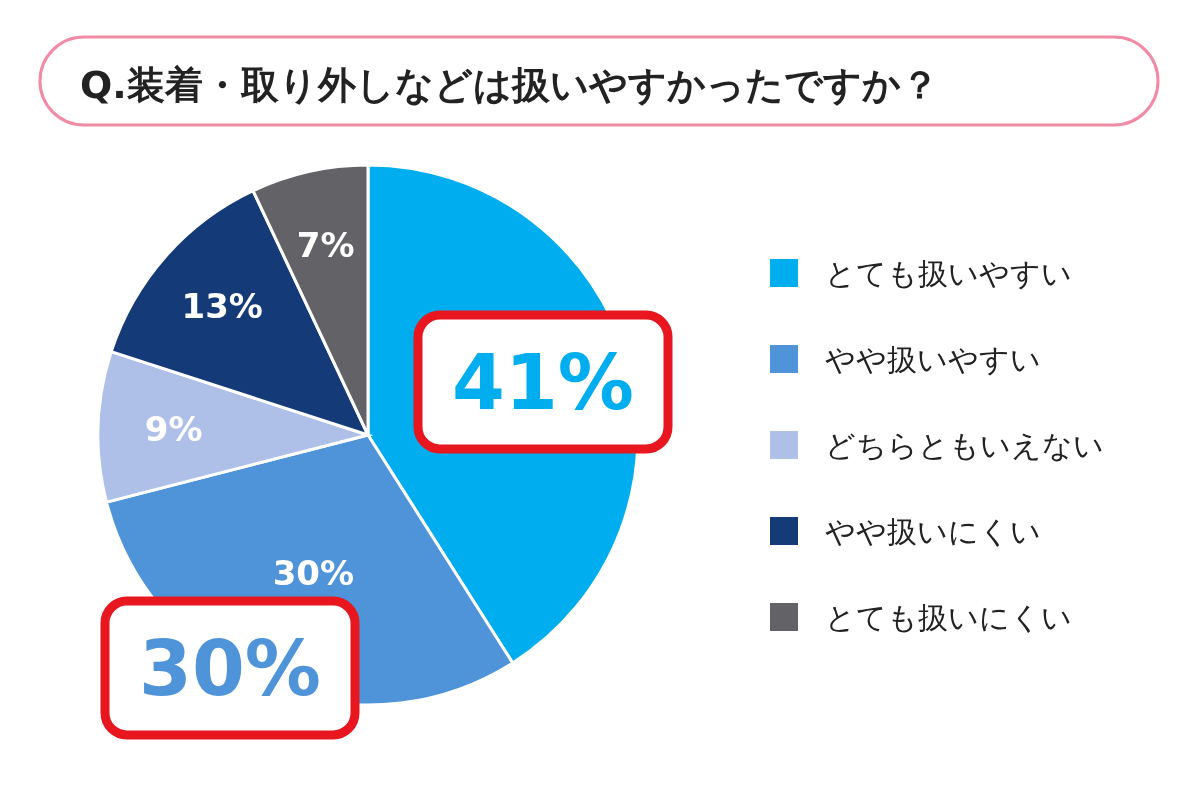 This screenshot has width=1200, height=800. I want to click on legend-label: やや扱いにくい, so click(933, 531).